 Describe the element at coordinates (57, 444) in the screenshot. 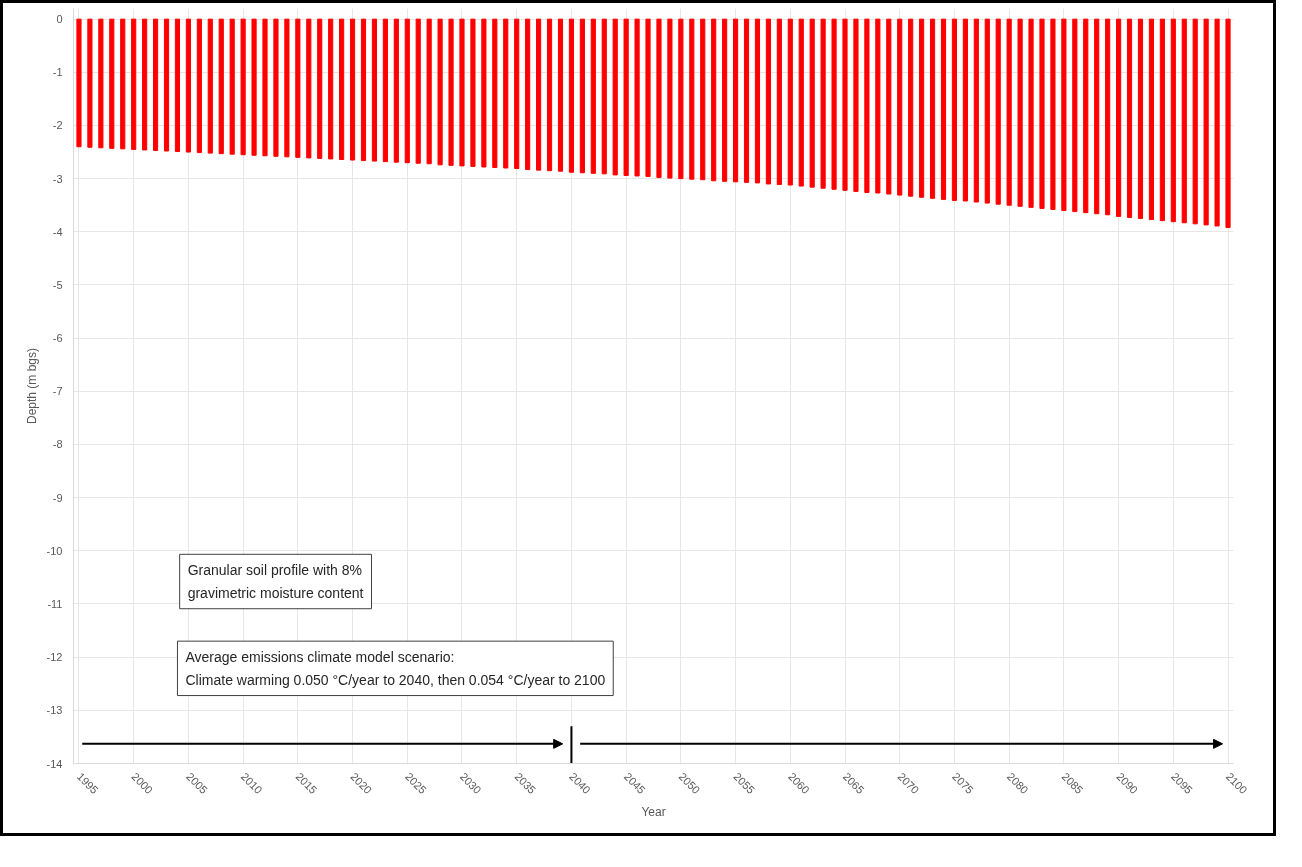

I see `y-tick-label: -8` at that location.